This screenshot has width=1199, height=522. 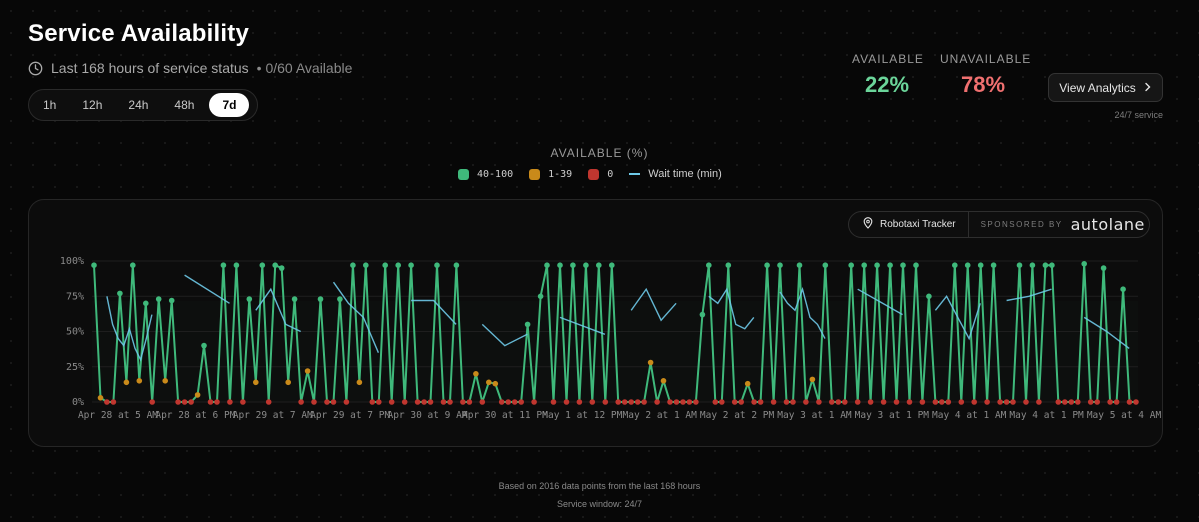 I want to click on service-note: 24/7 service, so click(x=1138, y=115).